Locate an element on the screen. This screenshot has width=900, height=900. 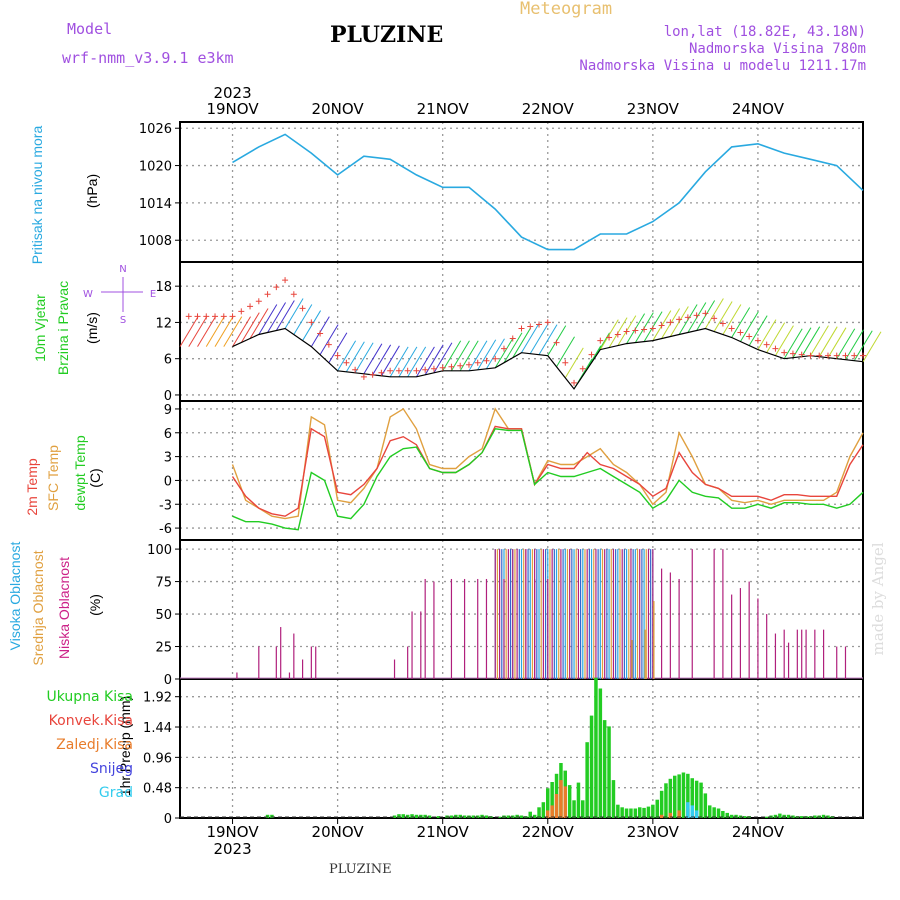
model-name: wrf-nmm_v3.9.1 e3km is located at coordinates (148, 58).